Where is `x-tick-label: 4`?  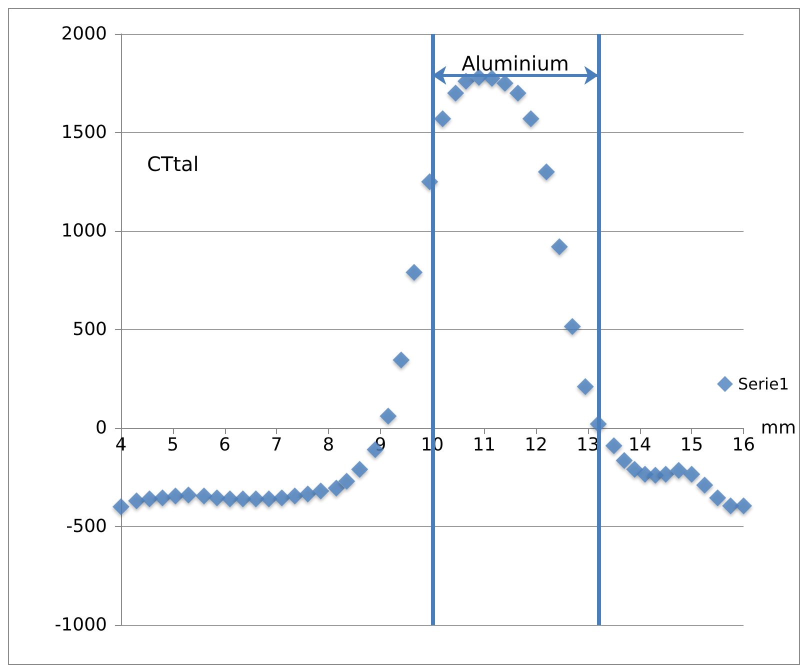
x-tick-label: 4 is located at coordinates (121, 445).